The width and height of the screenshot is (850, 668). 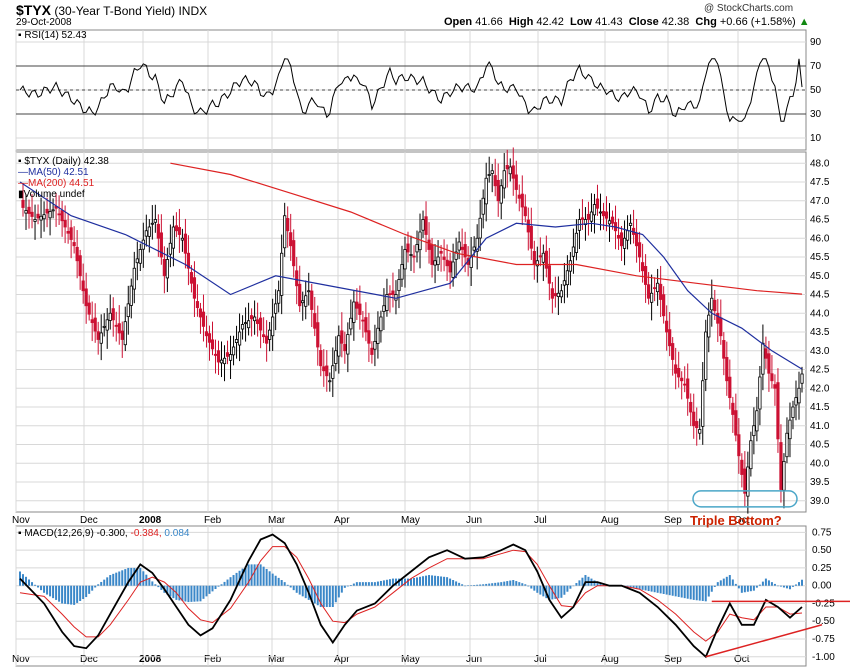 I want to click on rsi-tick-label: 50, so click(x=816, y=90).